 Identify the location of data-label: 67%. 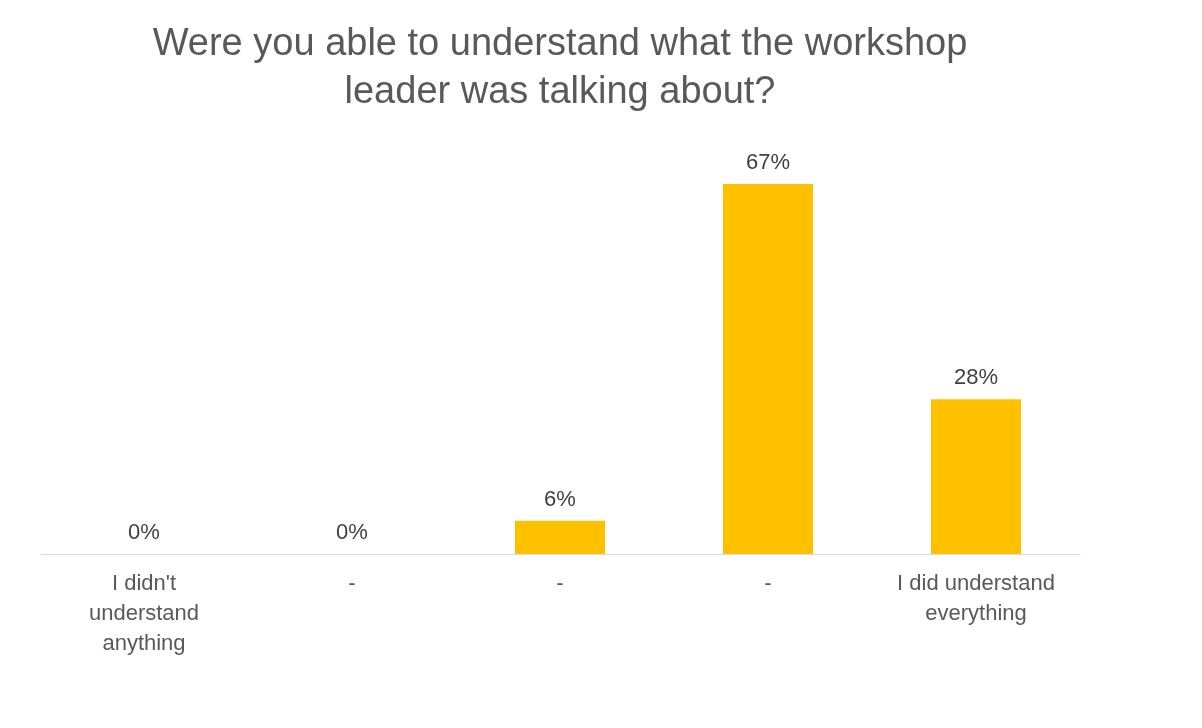
(768, 161).